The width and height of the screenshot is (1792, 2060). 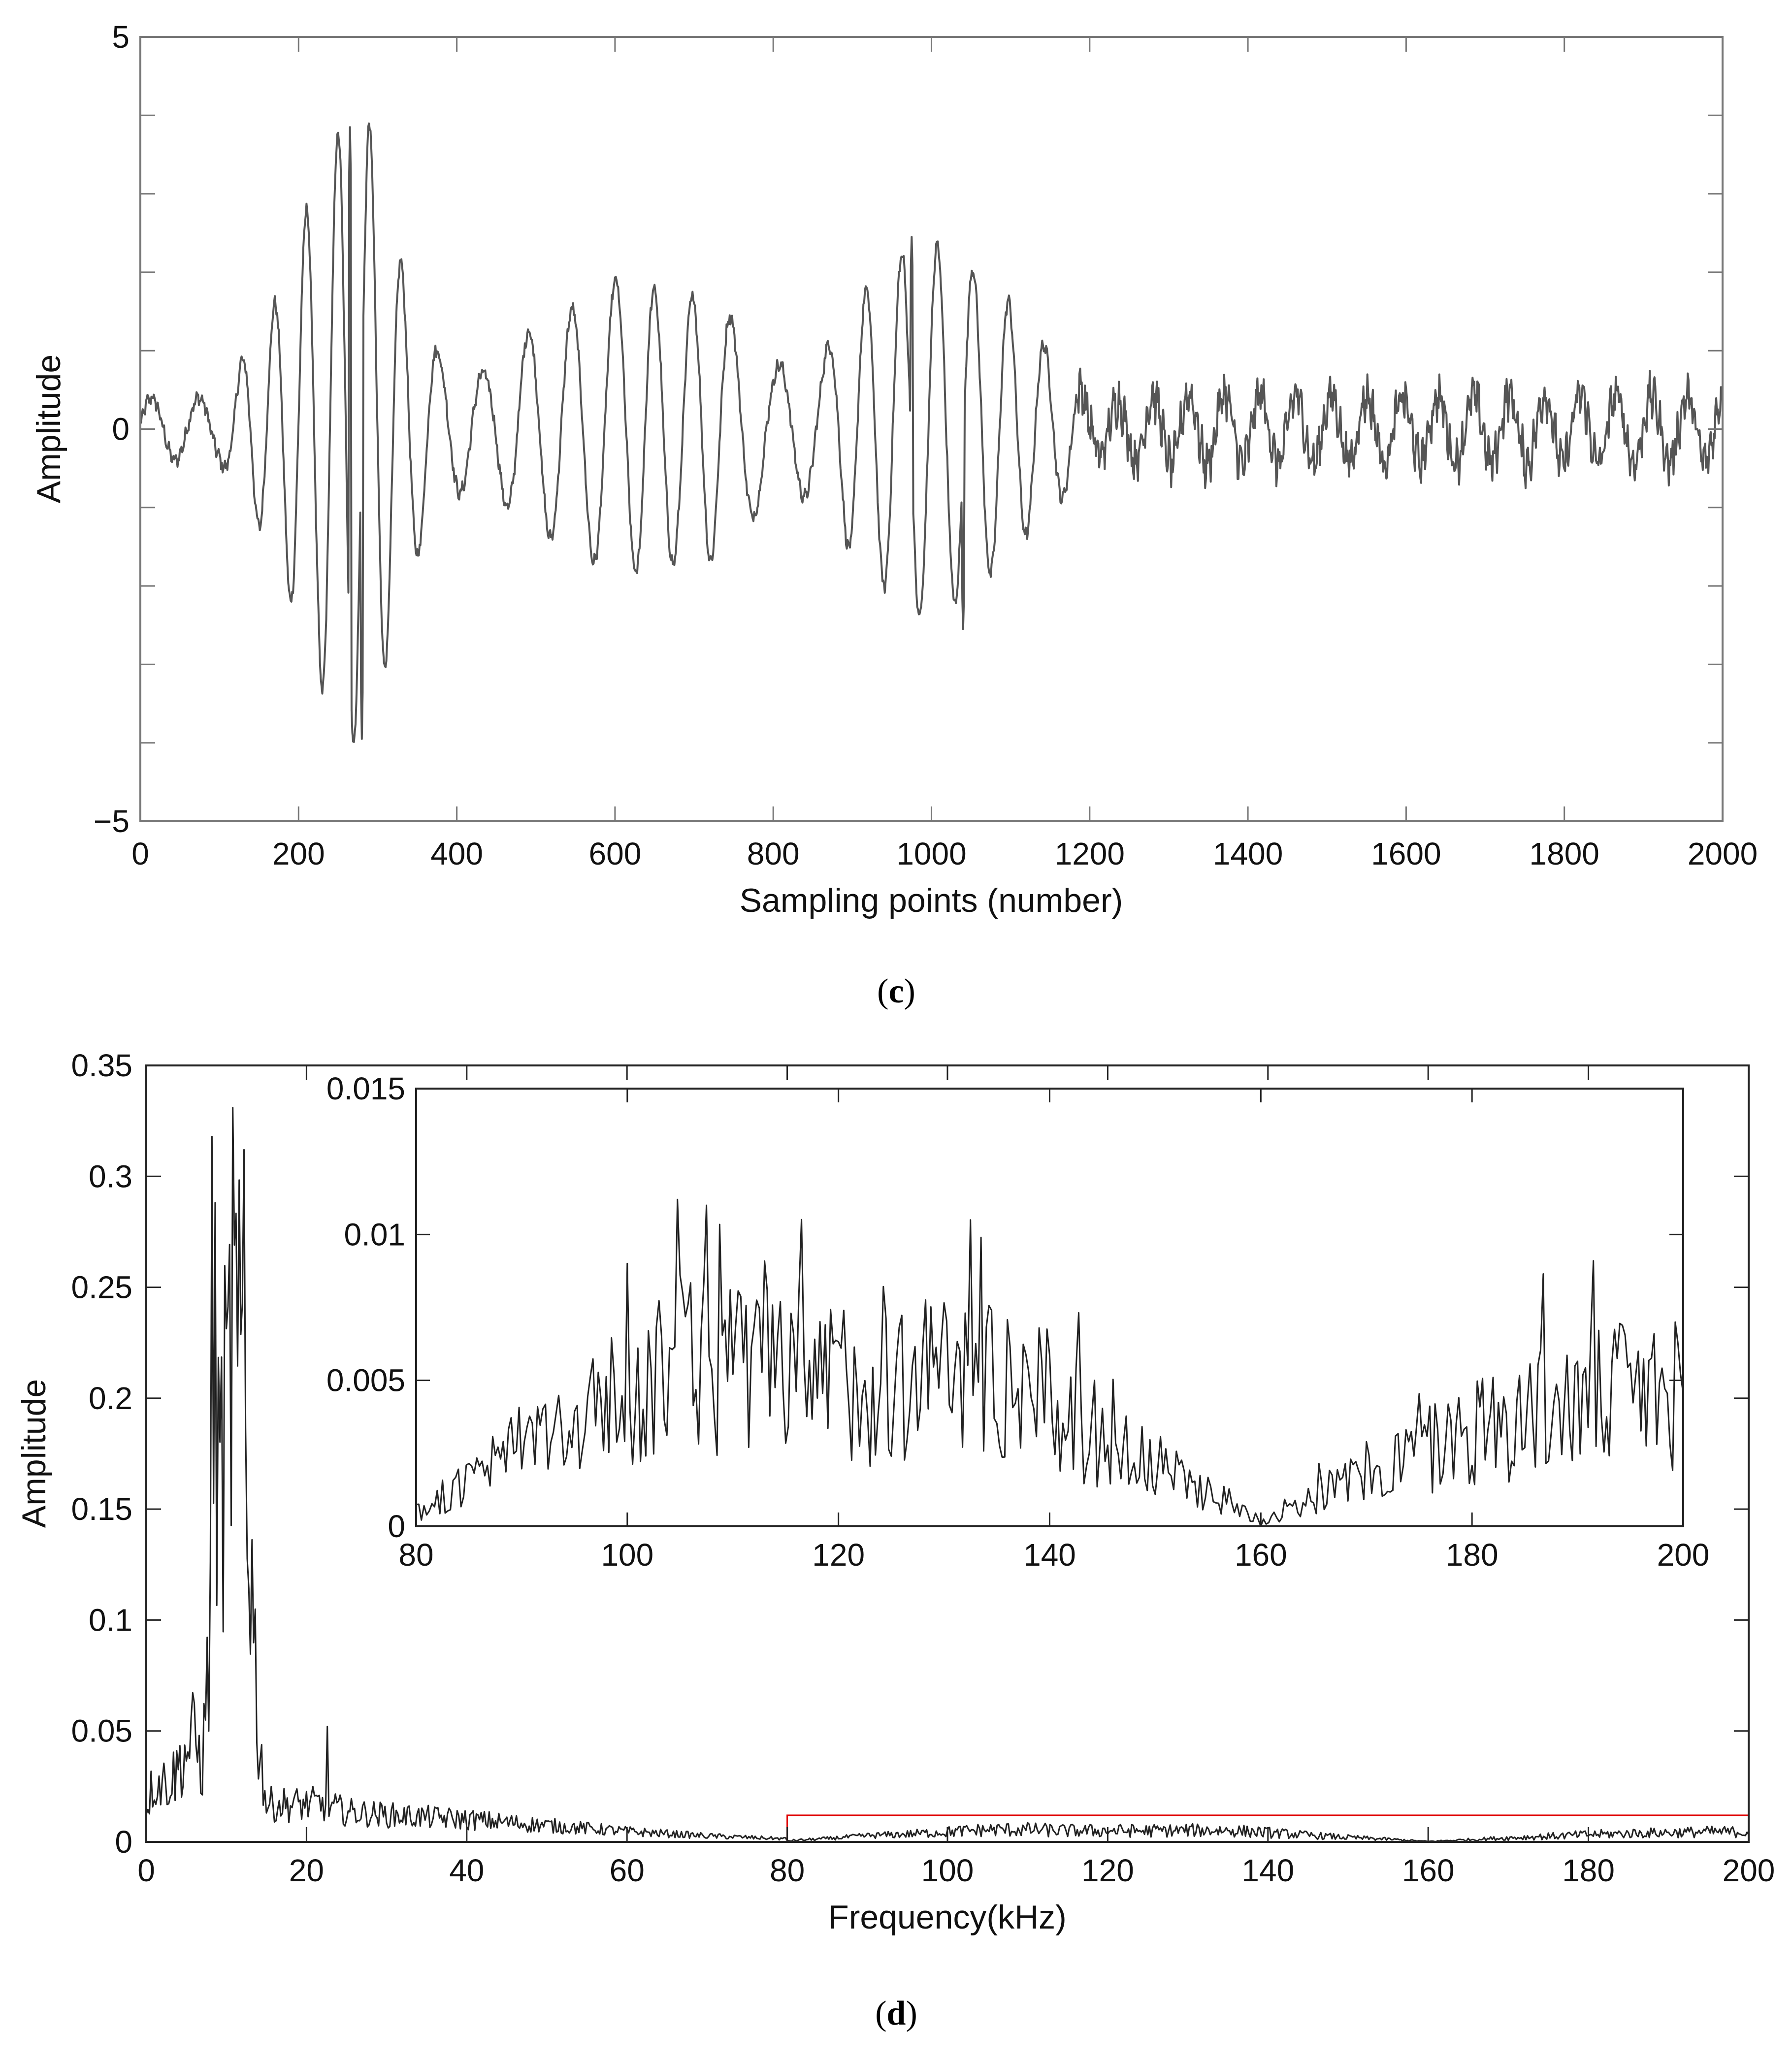 What do you see at coordinates (896, 991) in the screenshot?
I see `panel-c-caption: (c)` at bounding box center [896, 991].